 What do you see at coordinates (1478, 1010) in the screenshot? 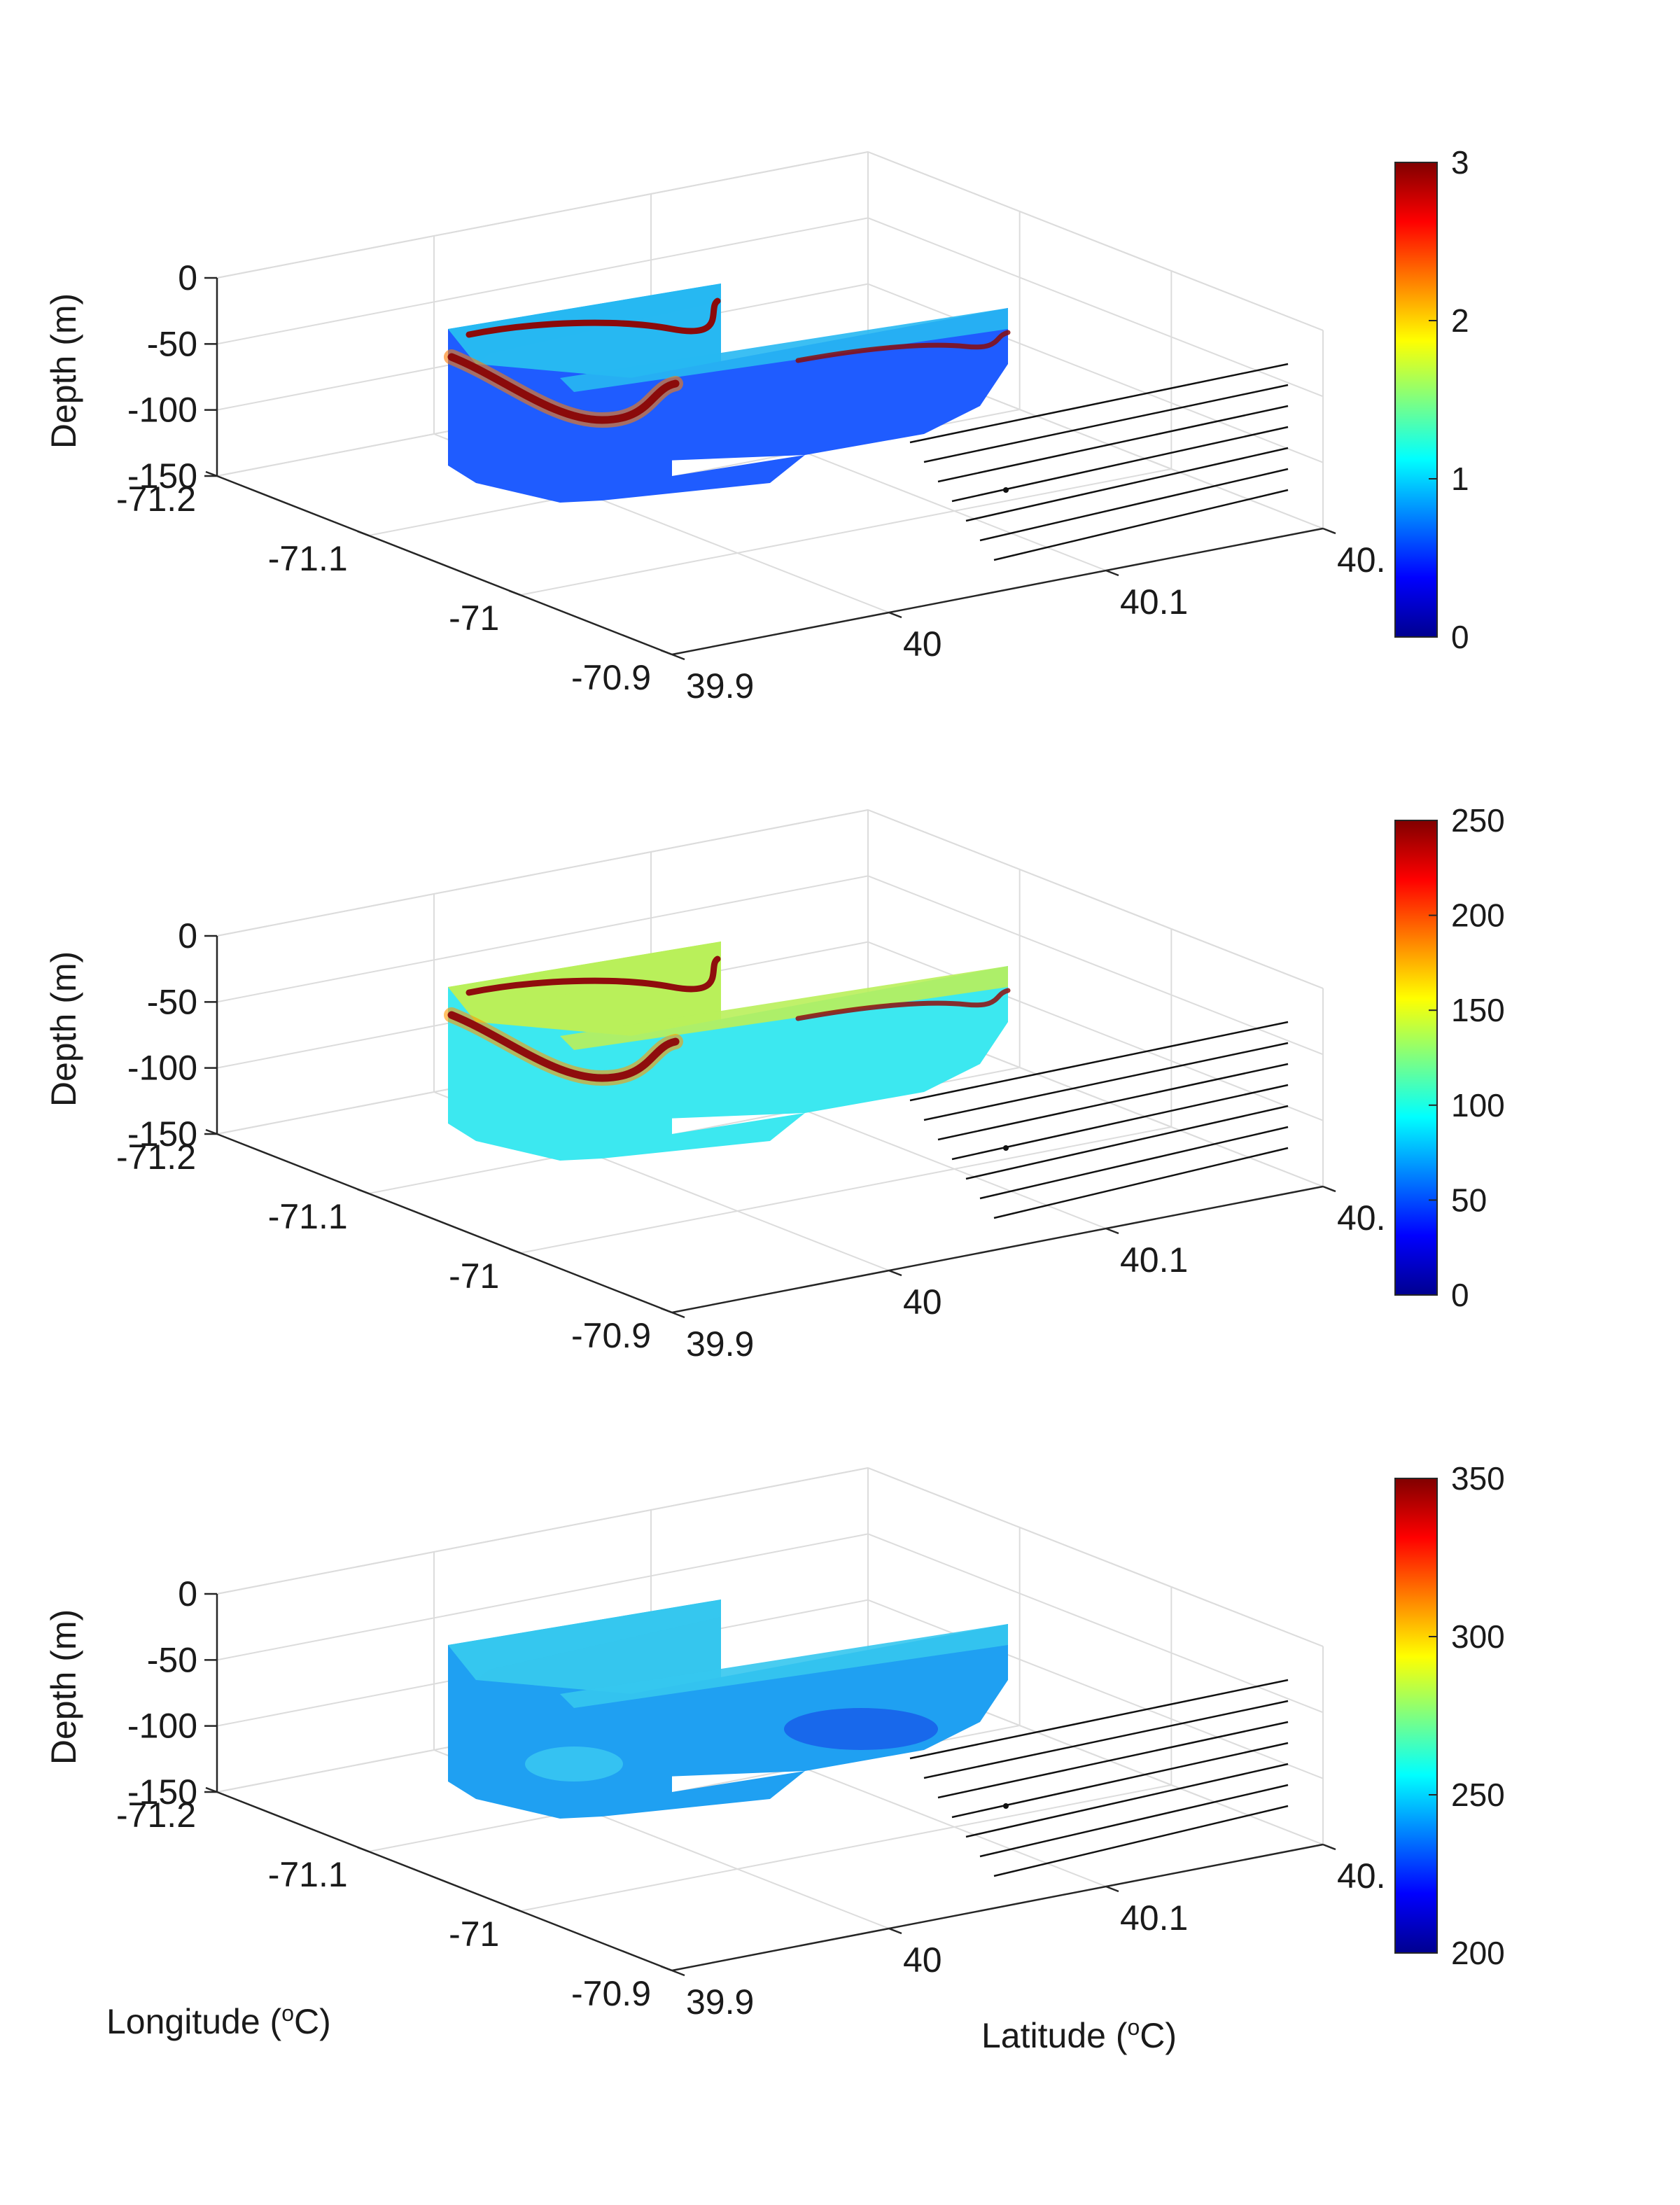
I see `colorbar-tick-label: 150` at bounding box center [1478, 1010].